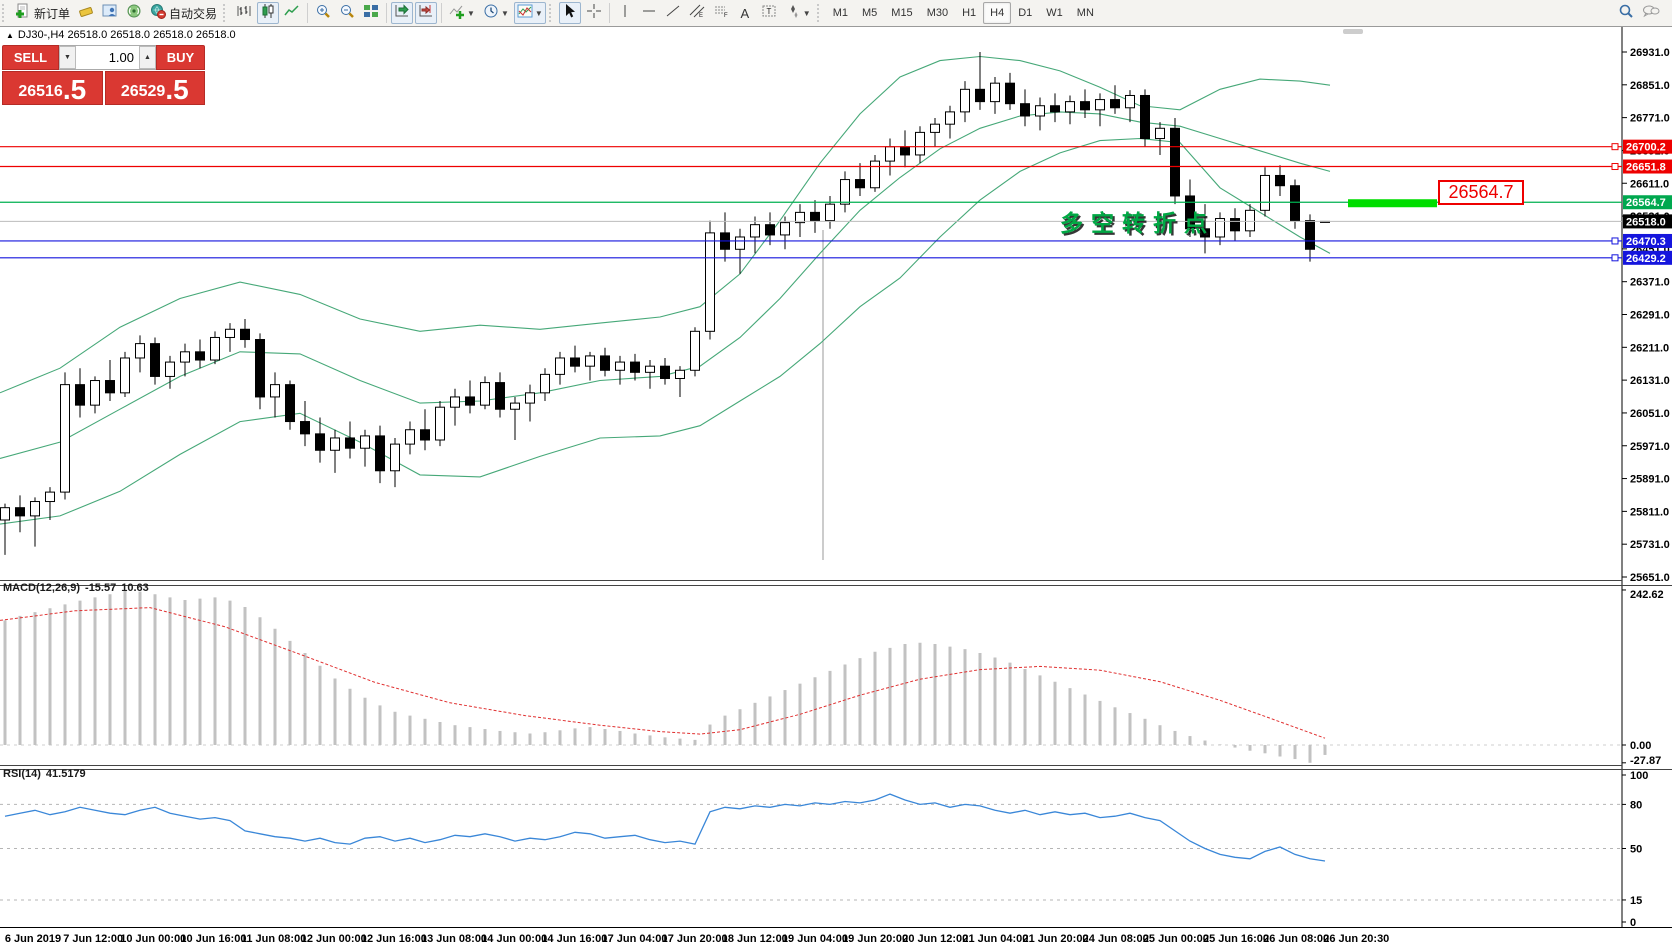 The width and height of the screenshot is (1672, 949). Describe the element at coordinates (244, 13) in the screenshot. I see `bar-chart-button` at that location.